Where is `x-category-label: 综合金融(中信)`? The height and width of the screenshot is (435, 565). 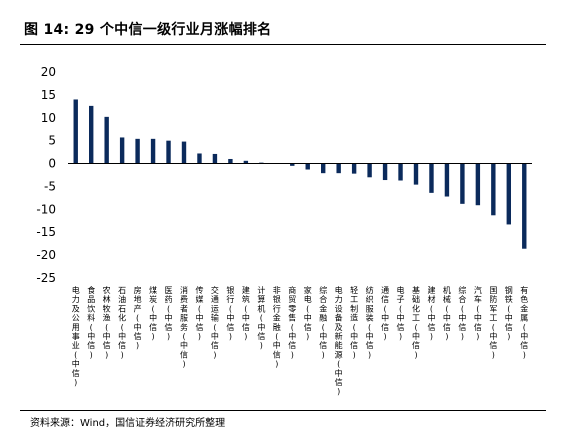 x-category-label: 综合金融(中信) is located at coordinates (323, 322).